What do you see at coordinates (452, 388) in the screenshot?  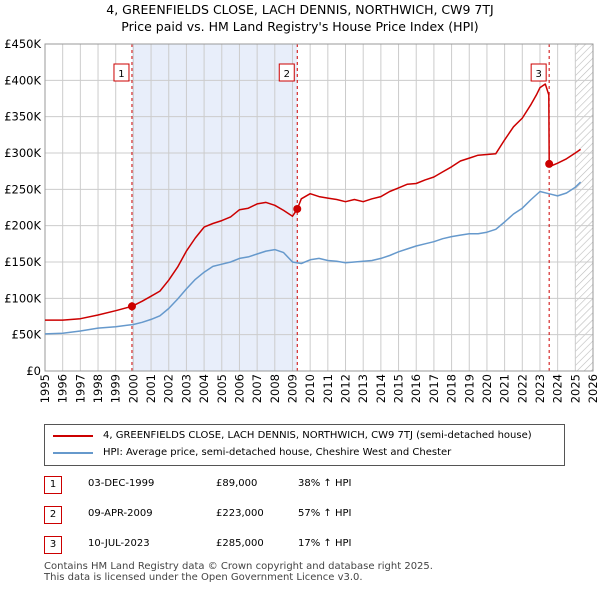 I see `x-tick-label: 2018` at bounding box center [452, 388].